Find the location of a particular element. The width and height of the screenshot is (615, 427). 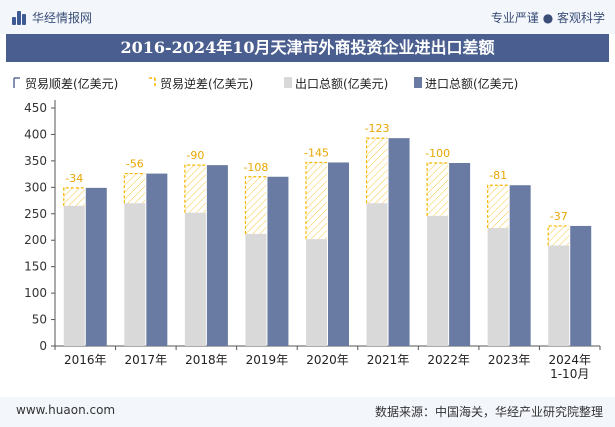

deficit-data-label: -100 is located at coordinates (437, 153).